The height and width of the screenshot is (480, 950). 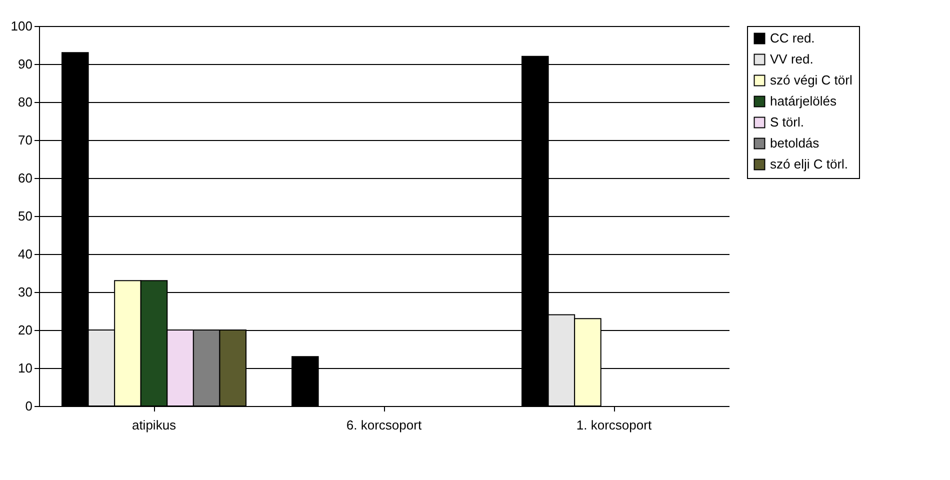 What do you see at coordinates (787, 122) in the screenshot?
I see `legend-label: S törl.` at bounding box center [787, 122].